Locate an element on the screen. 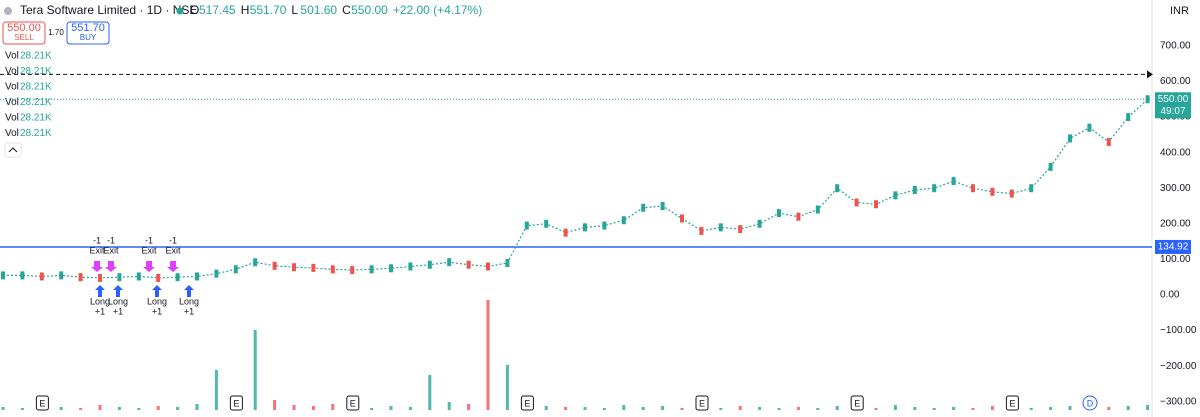 This screenshot has height=417, width=1200. status-dot is located at coordinates (180, 11).